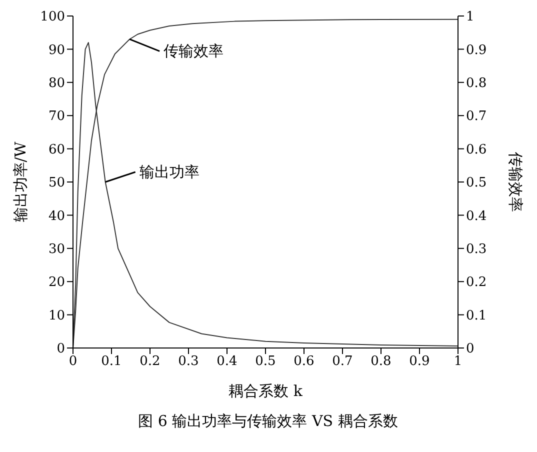 The image size is (537, 452). I want to click on y2-tick-label: 0.8, so click(476, 84).